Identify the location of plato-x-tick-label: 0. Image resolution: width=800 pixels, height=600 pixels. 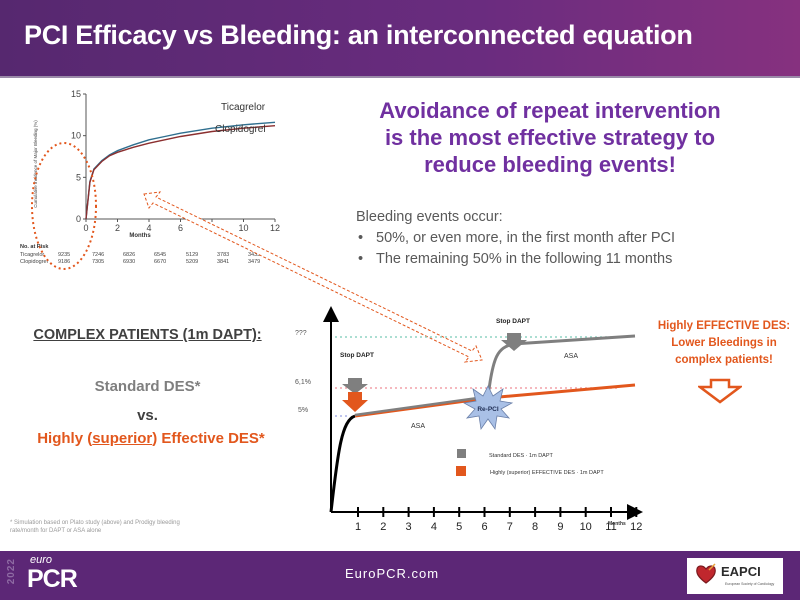
(85, 228).